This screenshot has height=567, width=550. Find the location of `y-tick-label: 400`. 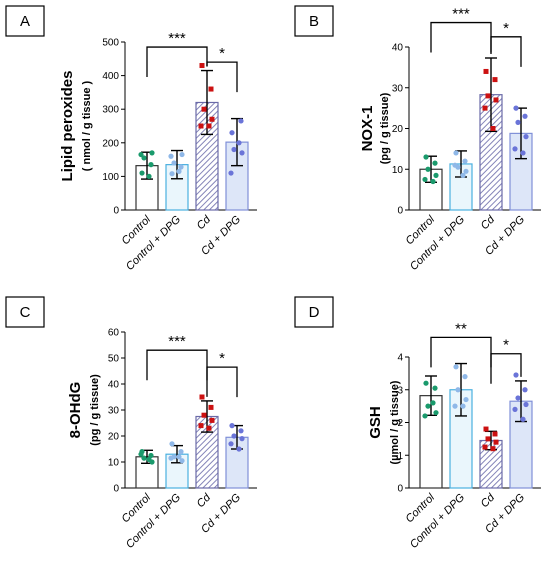

y-tick-label: 400 is located at coordinates (110, 76).